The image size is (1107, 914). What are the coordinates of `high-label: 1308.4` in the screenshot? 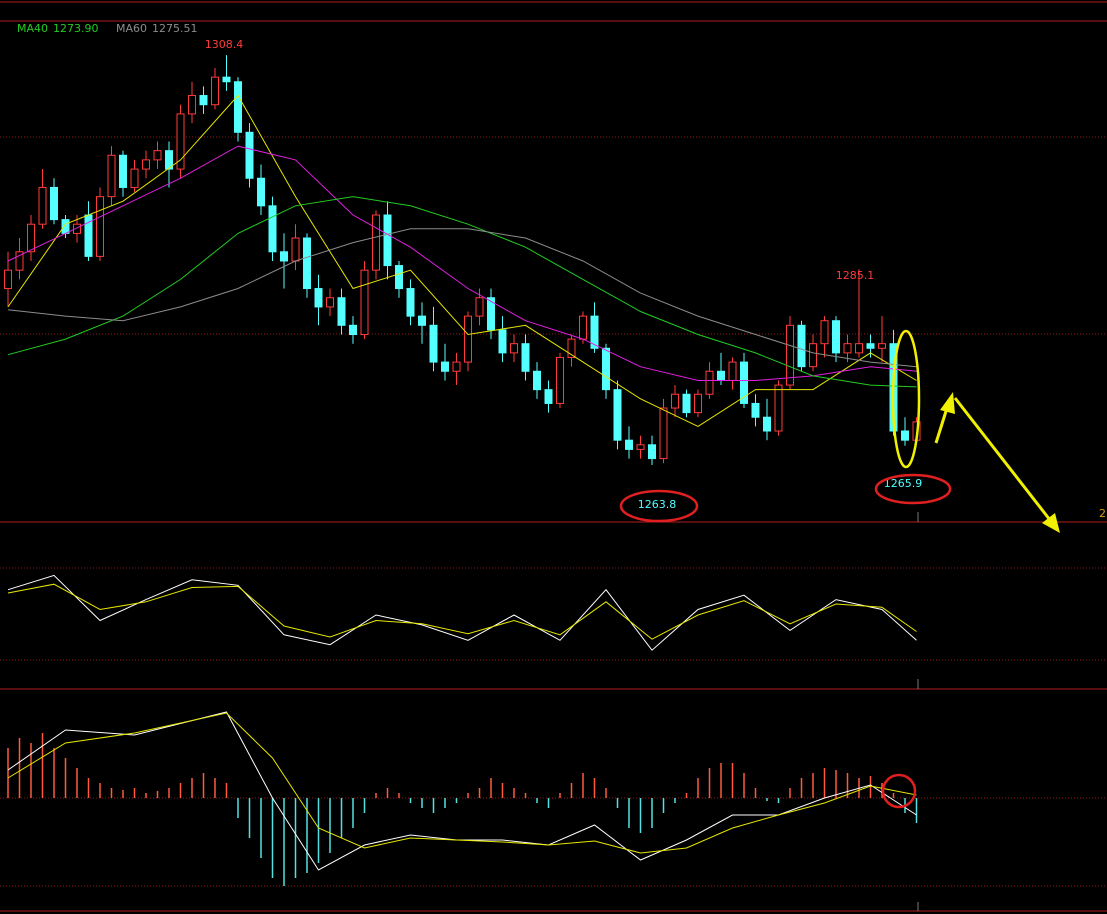 It's located at (224, 44).